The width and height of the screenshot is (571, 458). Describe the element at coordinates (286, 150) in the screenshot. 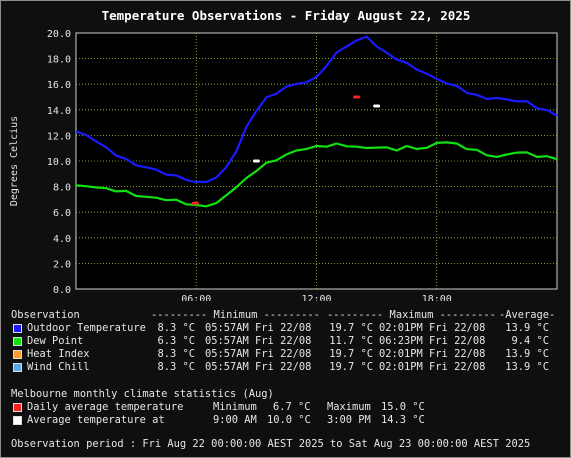

I see `climate-marks` at that location.